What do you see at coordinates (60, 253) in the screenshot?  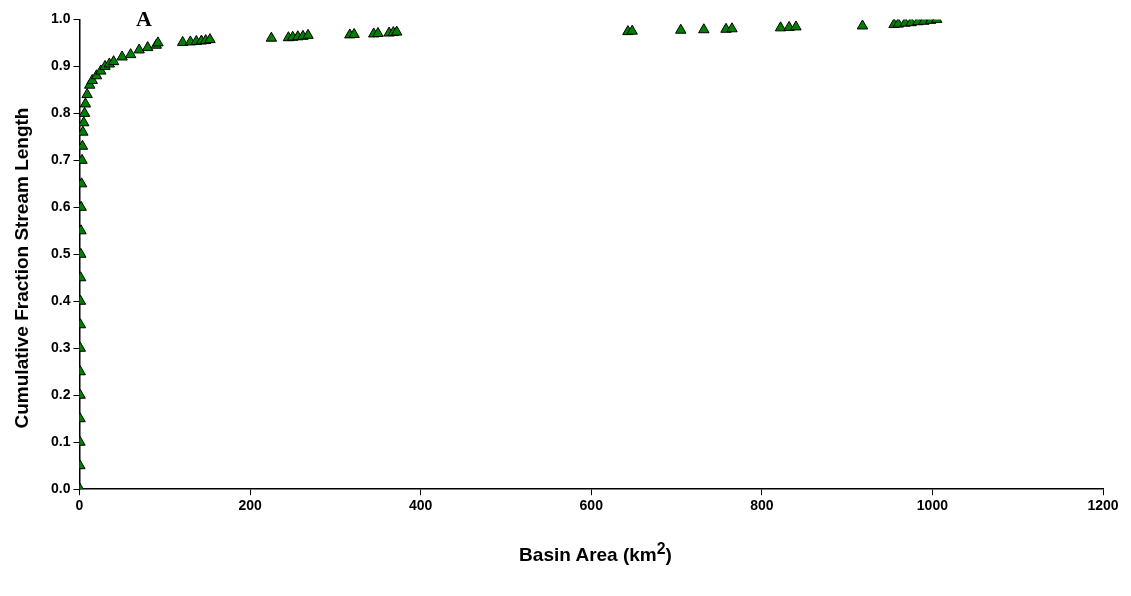 I see `y-tick-label: 0.5` at bounding box center [60, 253].